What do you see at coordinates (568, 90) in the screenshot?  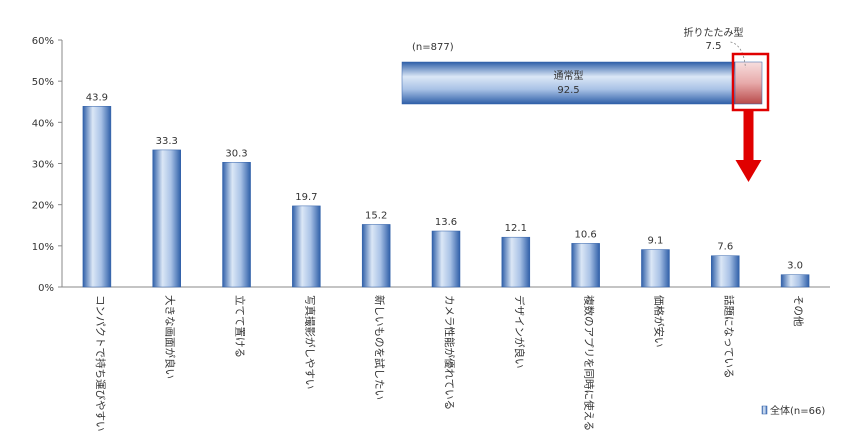 I see `inset-segment-value: 92.5` at bounding box center [568, 90].